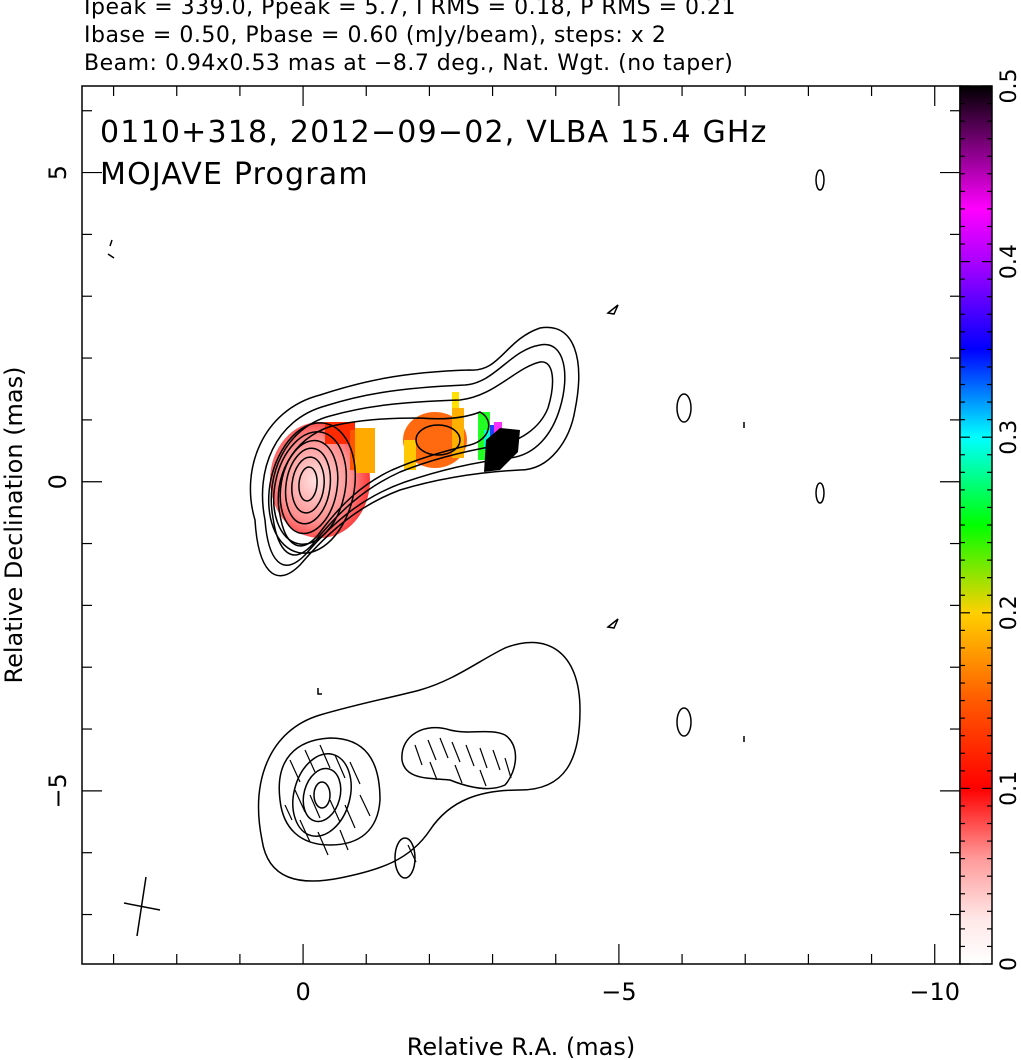 The height and width of the screenshot is (1060, 1021). I want to click on plot-title: 0110+318, 2012−09−02, VLBA 15.4 GHz, so click(434, 132).